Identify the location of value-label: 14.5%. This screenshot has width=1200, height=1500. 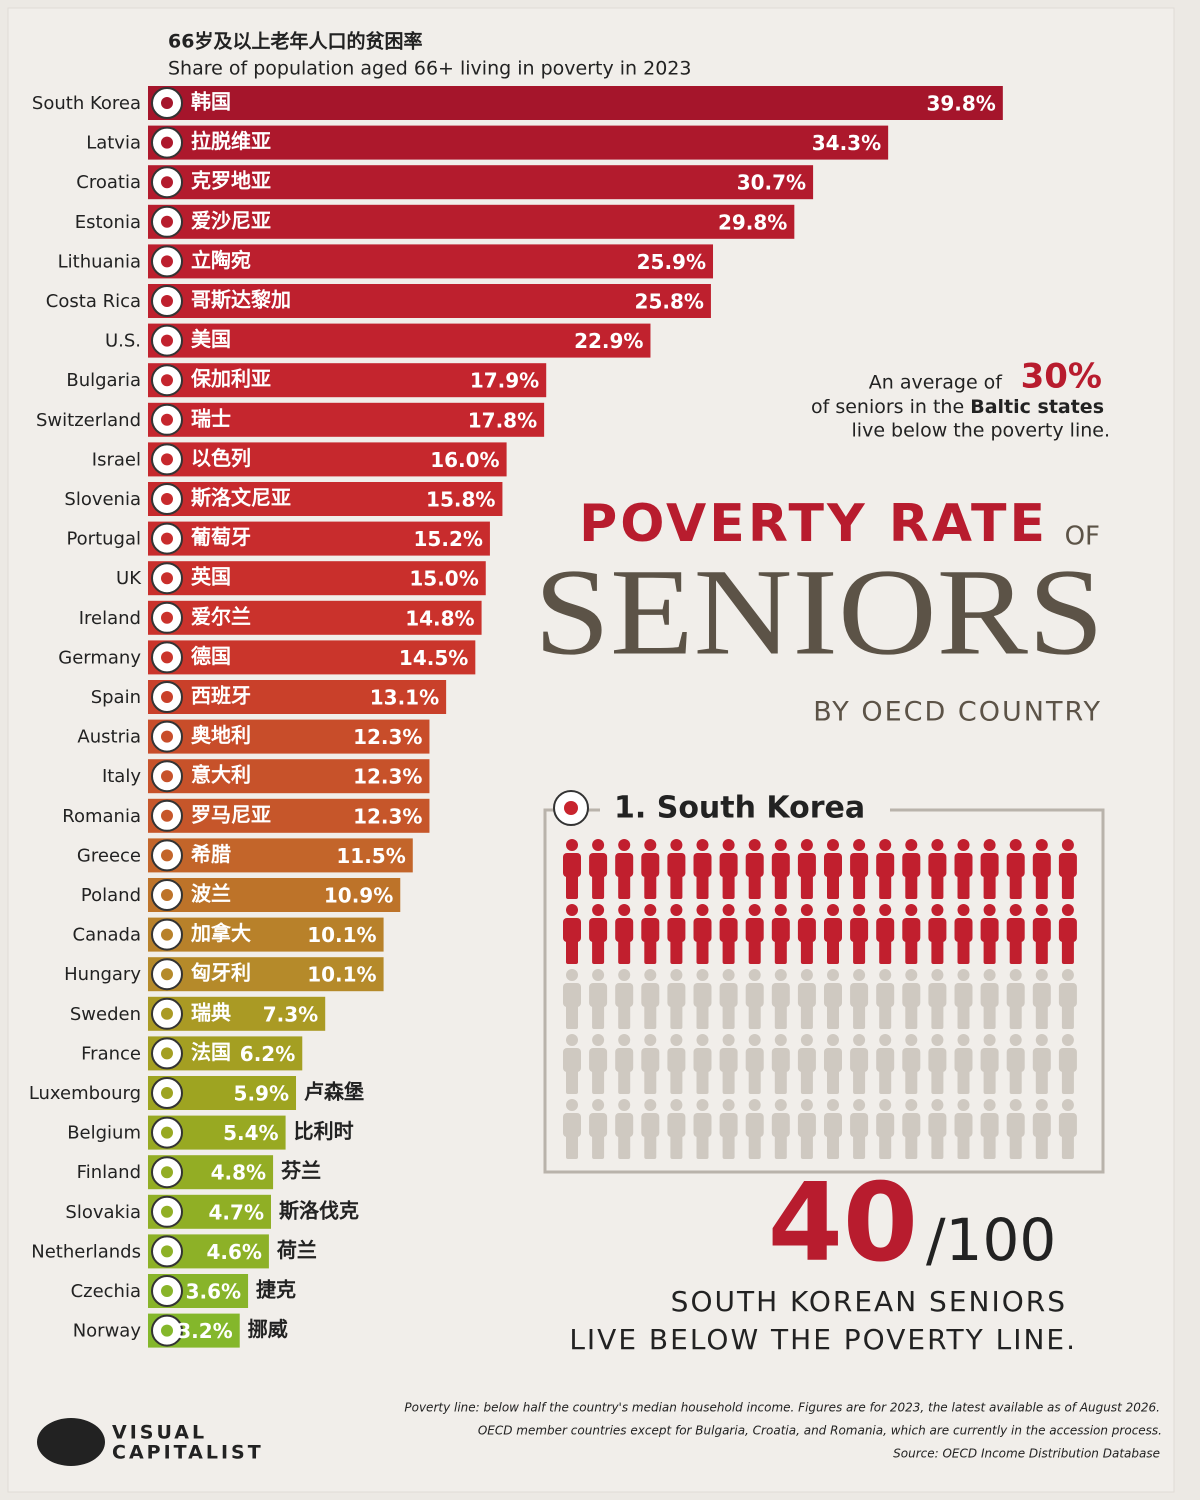
(433, 658).